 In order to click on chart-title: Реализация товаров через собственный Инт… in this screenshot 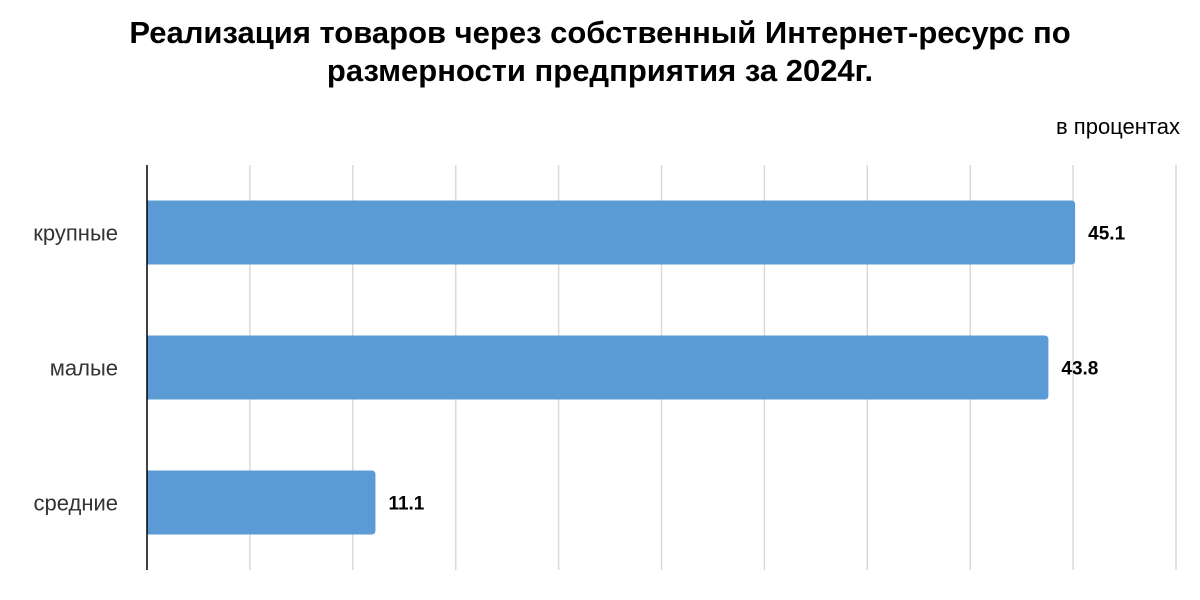, I will do `click(600, 51)`.